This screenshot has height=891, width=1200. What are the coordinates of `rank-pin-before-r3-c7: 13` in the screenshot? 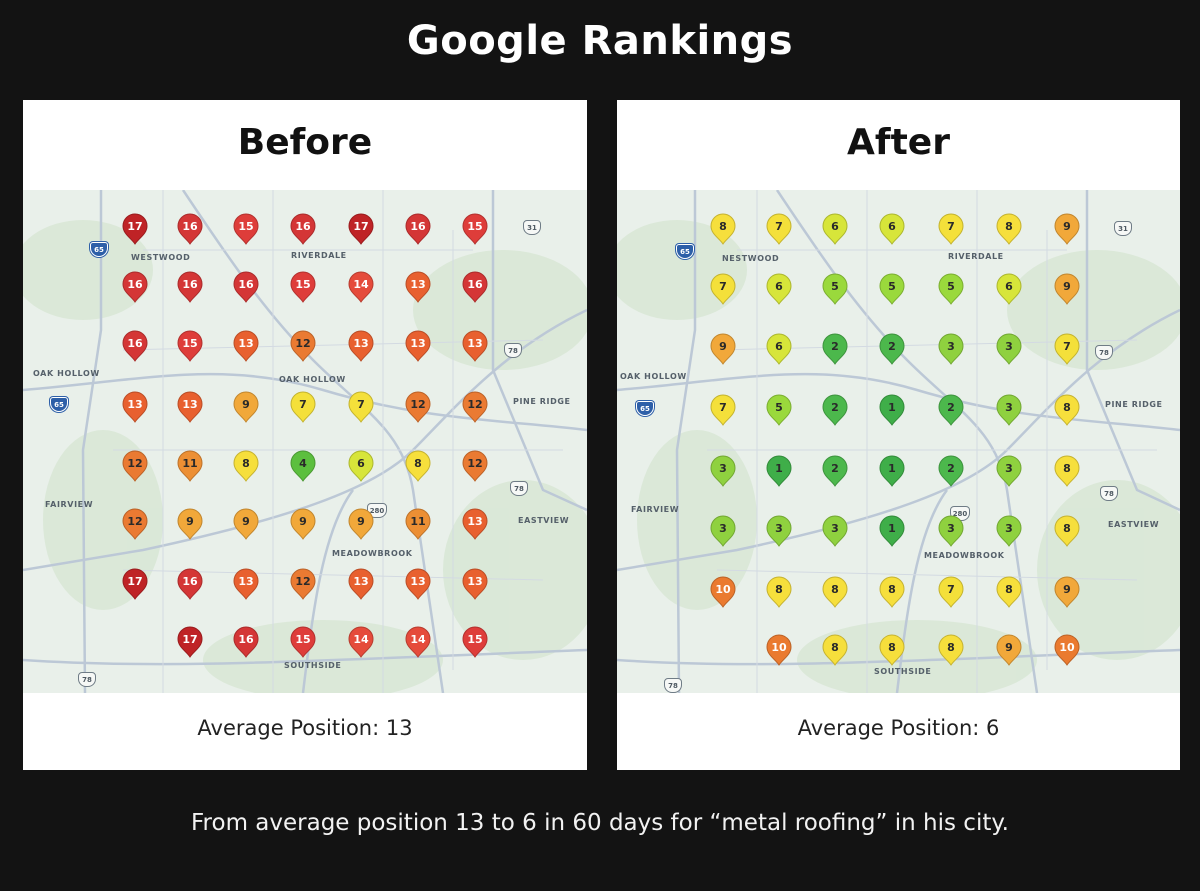 It's located at (475, 346).